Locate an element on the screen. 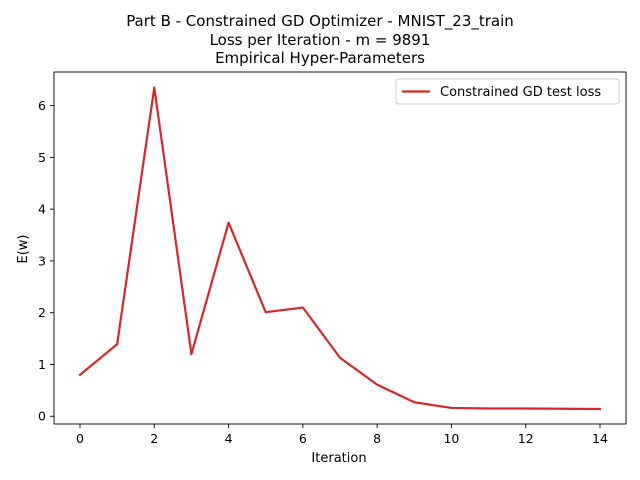 Image resolution: width=640 pixels, height=480 pixels. x-axis-label: Iteration is located at coordinates (338, 458).